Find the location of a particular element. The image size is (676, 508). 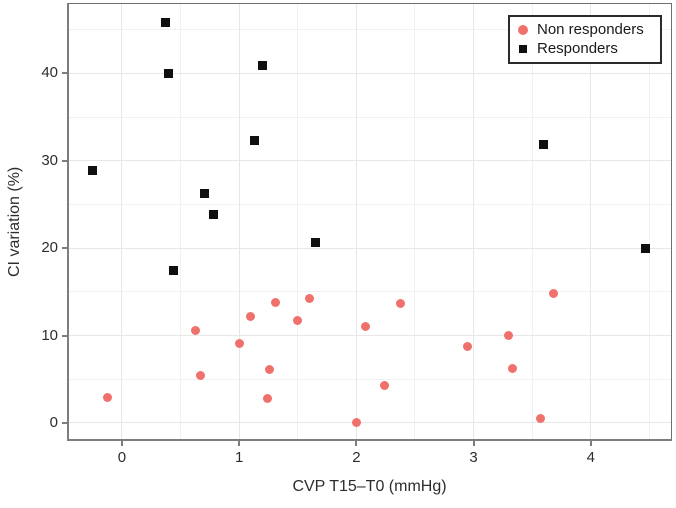

legend-item-non-responders: Non responders is located at coordinates (585, 29).